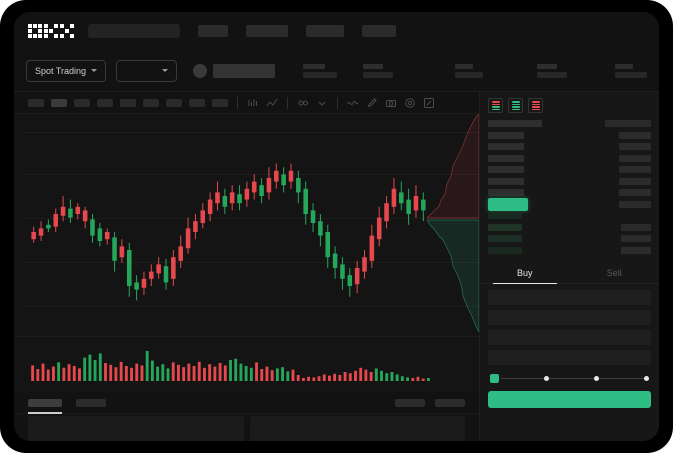 The height and width of the screenshot is (453, 673). Describe the element at coordinates (410, 103) in the screenshot. I see `settings-gear-icon` at that location.